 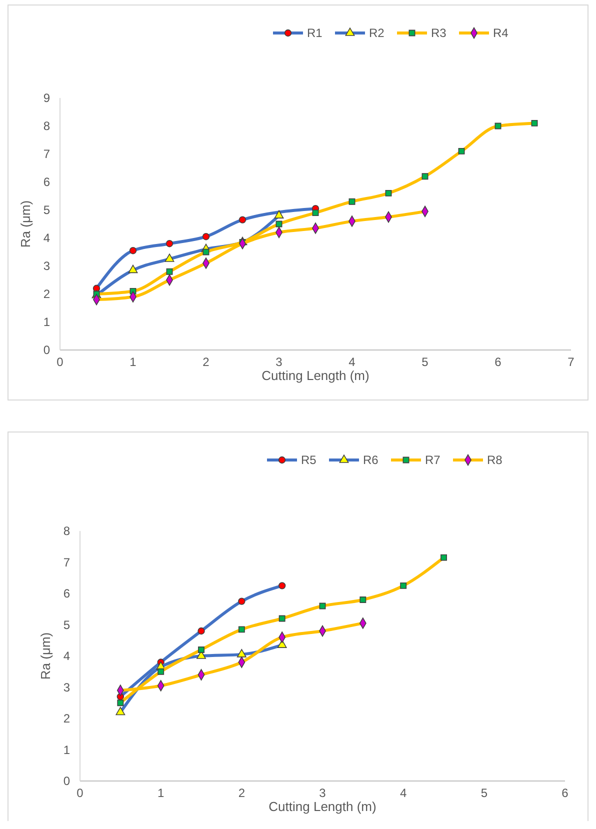 What do you see at coordinates (433, 460) in the screenshot?
I see `legend-label: R7` at bounding box center [433, 460].